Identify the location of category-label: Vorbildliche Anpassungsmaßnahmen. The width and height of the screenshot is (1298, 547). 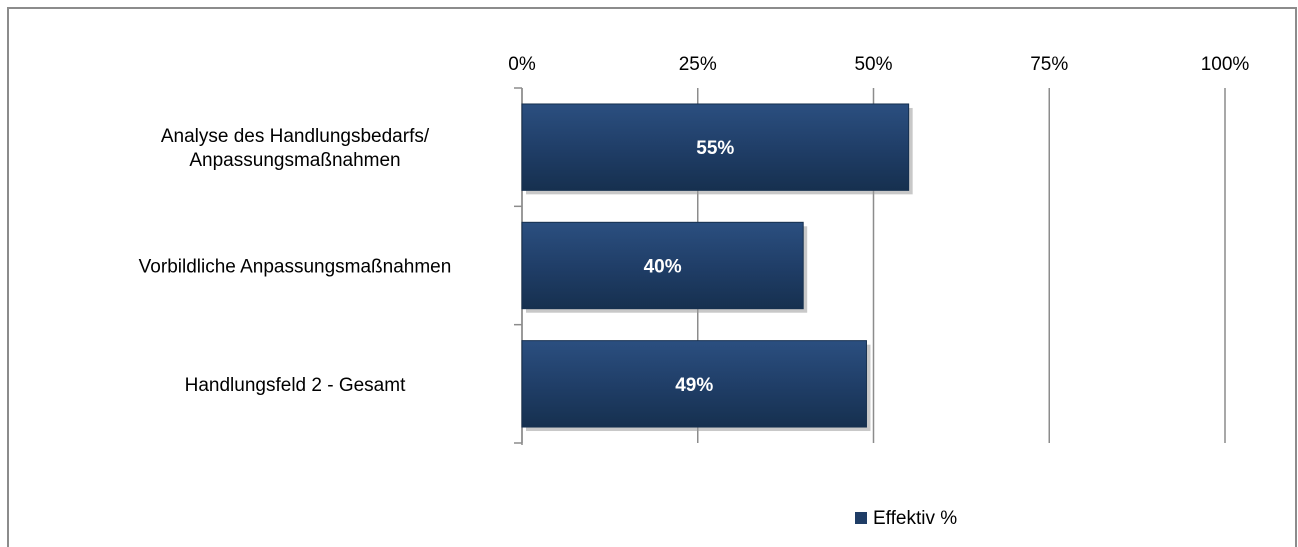
(295, 267).